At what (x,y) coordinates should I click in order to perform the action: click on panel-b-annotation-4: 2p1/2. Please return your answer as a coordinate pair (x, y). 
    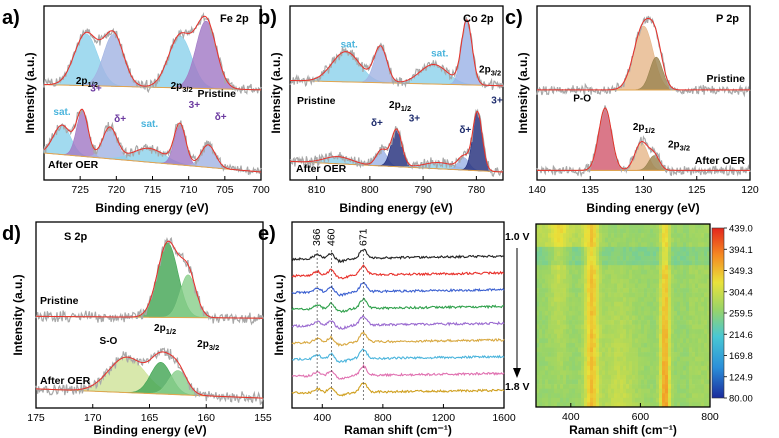
    Looking at the image, I should click on (400, 106).